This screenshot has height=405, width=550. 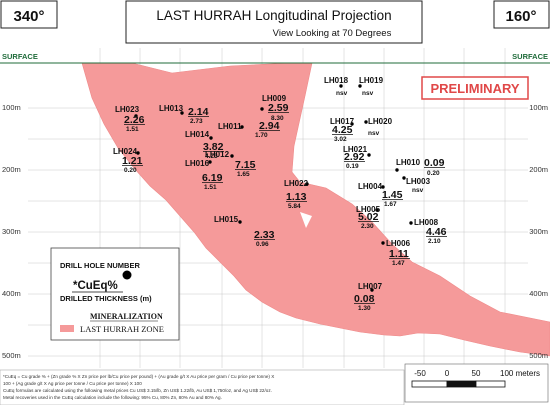 What do you see at coordinates (336, 80) in the screenshot?
I see `drill-hole-name: LH018` at bounding box center [336, 80].